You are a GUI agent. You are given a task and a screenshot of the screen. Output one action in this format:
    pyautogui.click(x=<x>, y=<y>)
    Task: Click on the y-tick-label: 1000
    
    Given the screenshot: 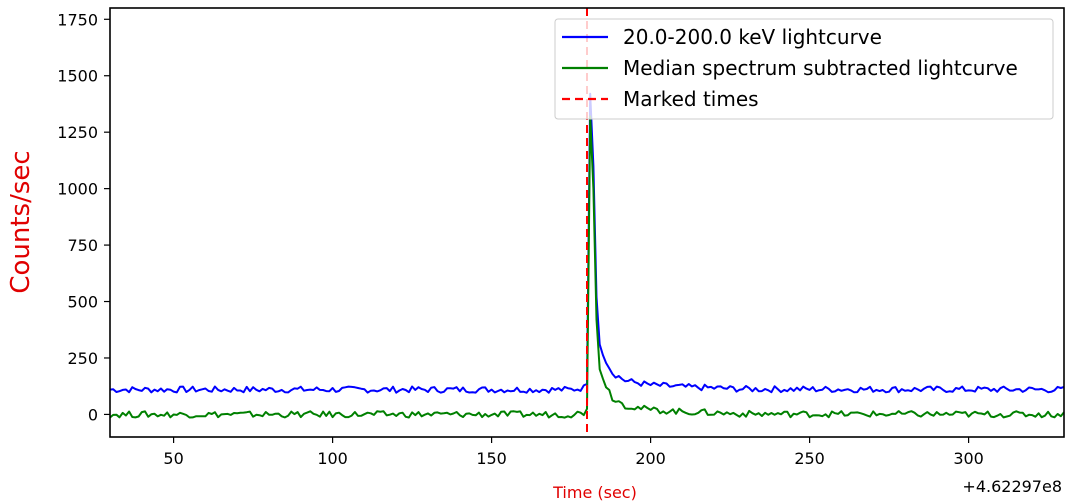 What is the action you would take?
    pyautogui.click(x=77, y=189)
    